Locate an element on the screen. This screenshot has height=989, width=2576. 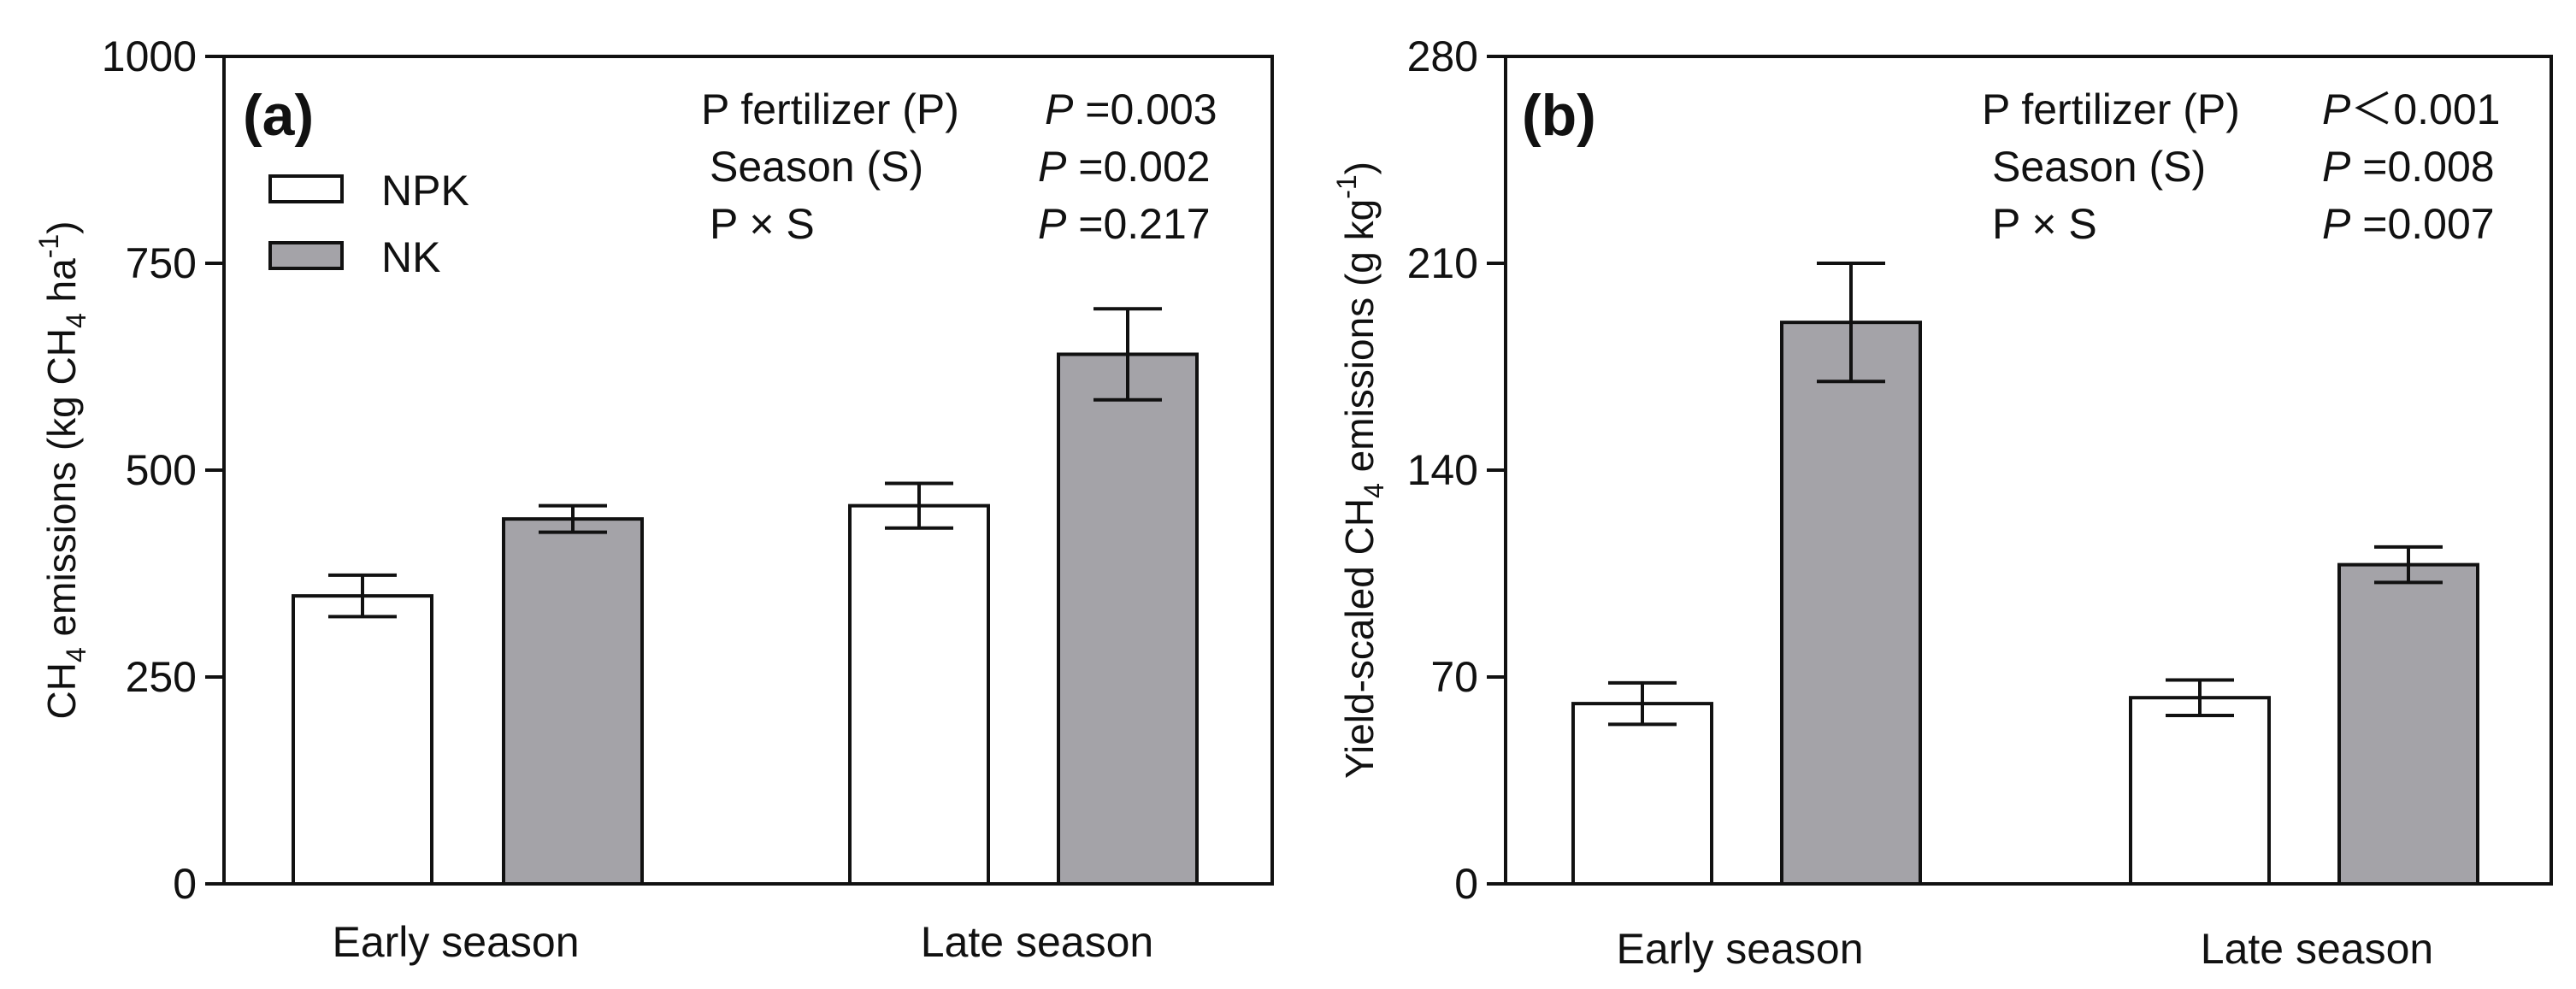
a-y-ticks-group: 0 250 500 750 1000 is located at coordinates (163, 470).